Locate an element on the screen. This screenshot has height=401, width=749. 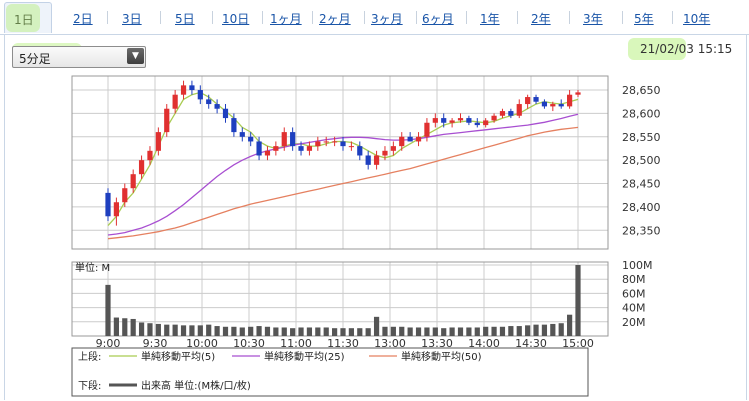
chevron-down-icon: ▼ is located at coordinates (135, 56).